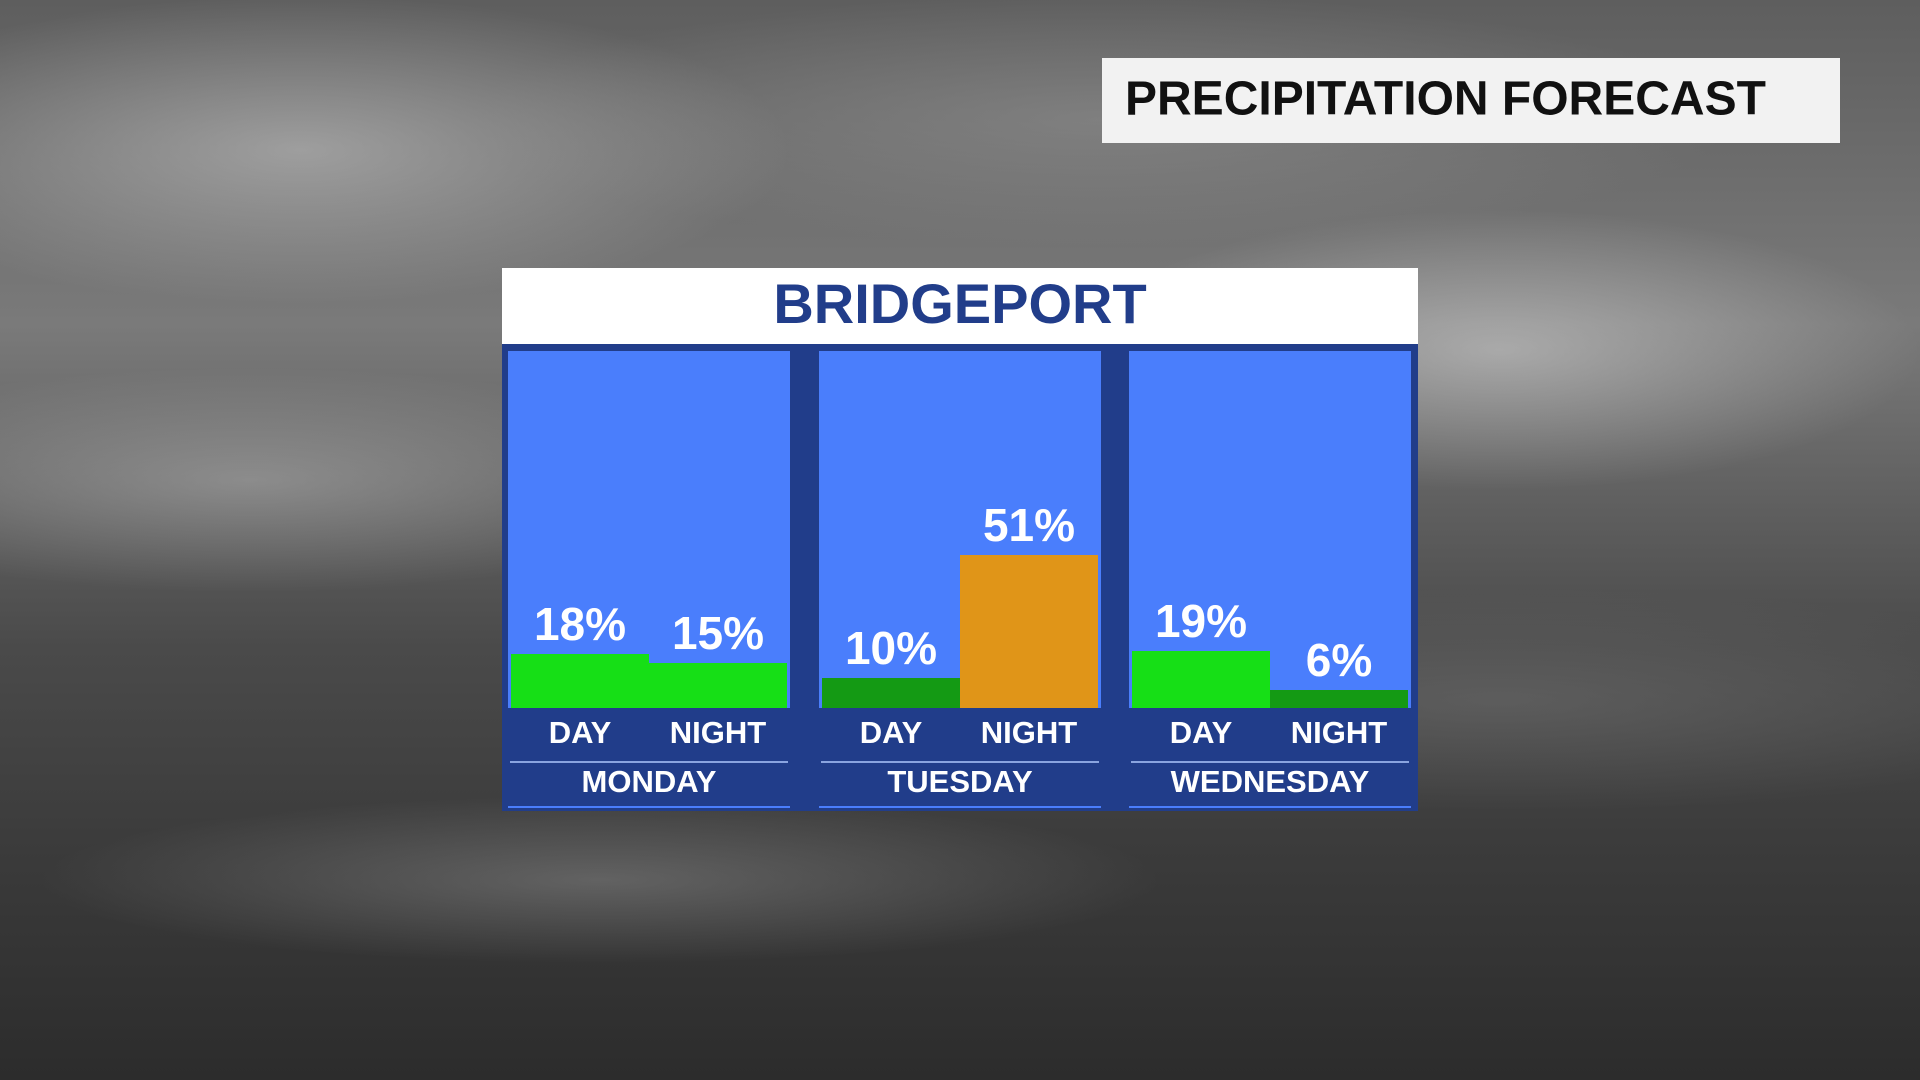 Image resolution: width=1920 pixels, height=1080 pixels. Describe the element at coordinates (891, 648) in the screenshot. I see `value-label: 10%` at that location.